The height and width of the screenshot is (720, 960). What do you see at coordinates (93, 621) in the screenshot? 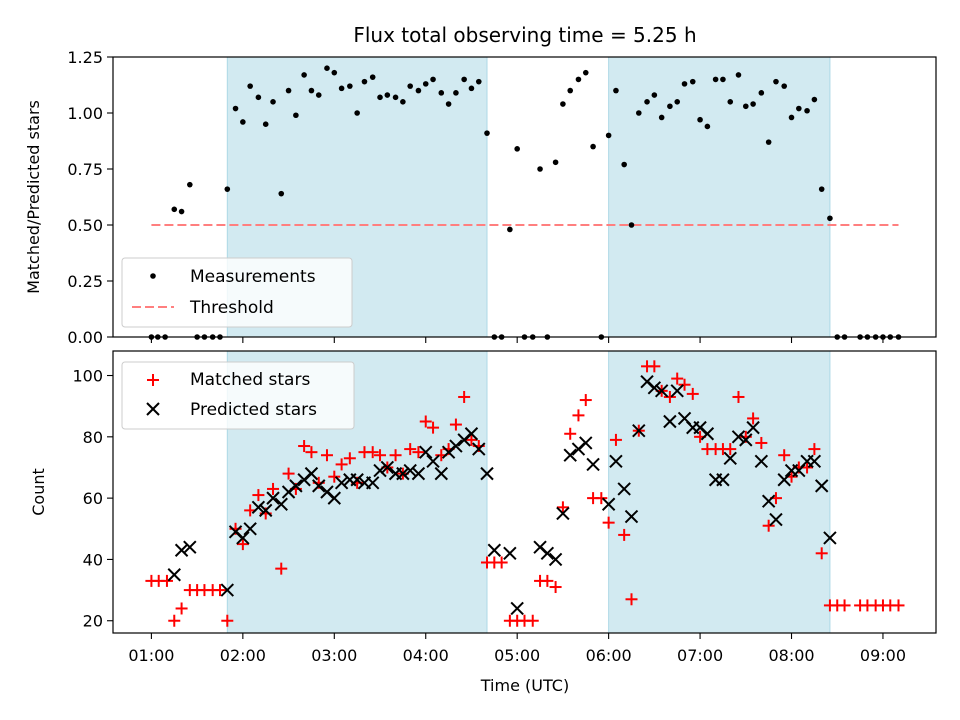
I see `bottom-y-tick-label: 20` at bounding box center [93, 621].